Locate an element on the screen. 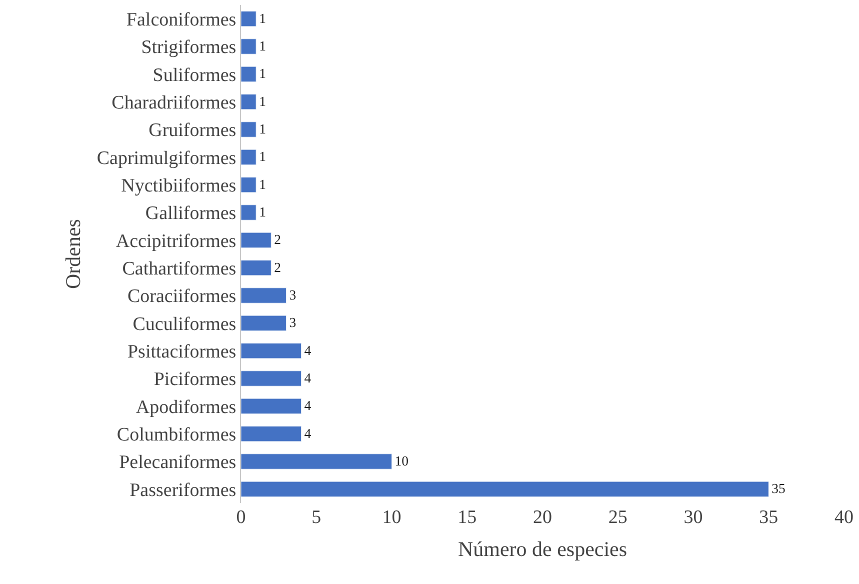  x-tick-label: 0 is located at coordinates (241, 517).